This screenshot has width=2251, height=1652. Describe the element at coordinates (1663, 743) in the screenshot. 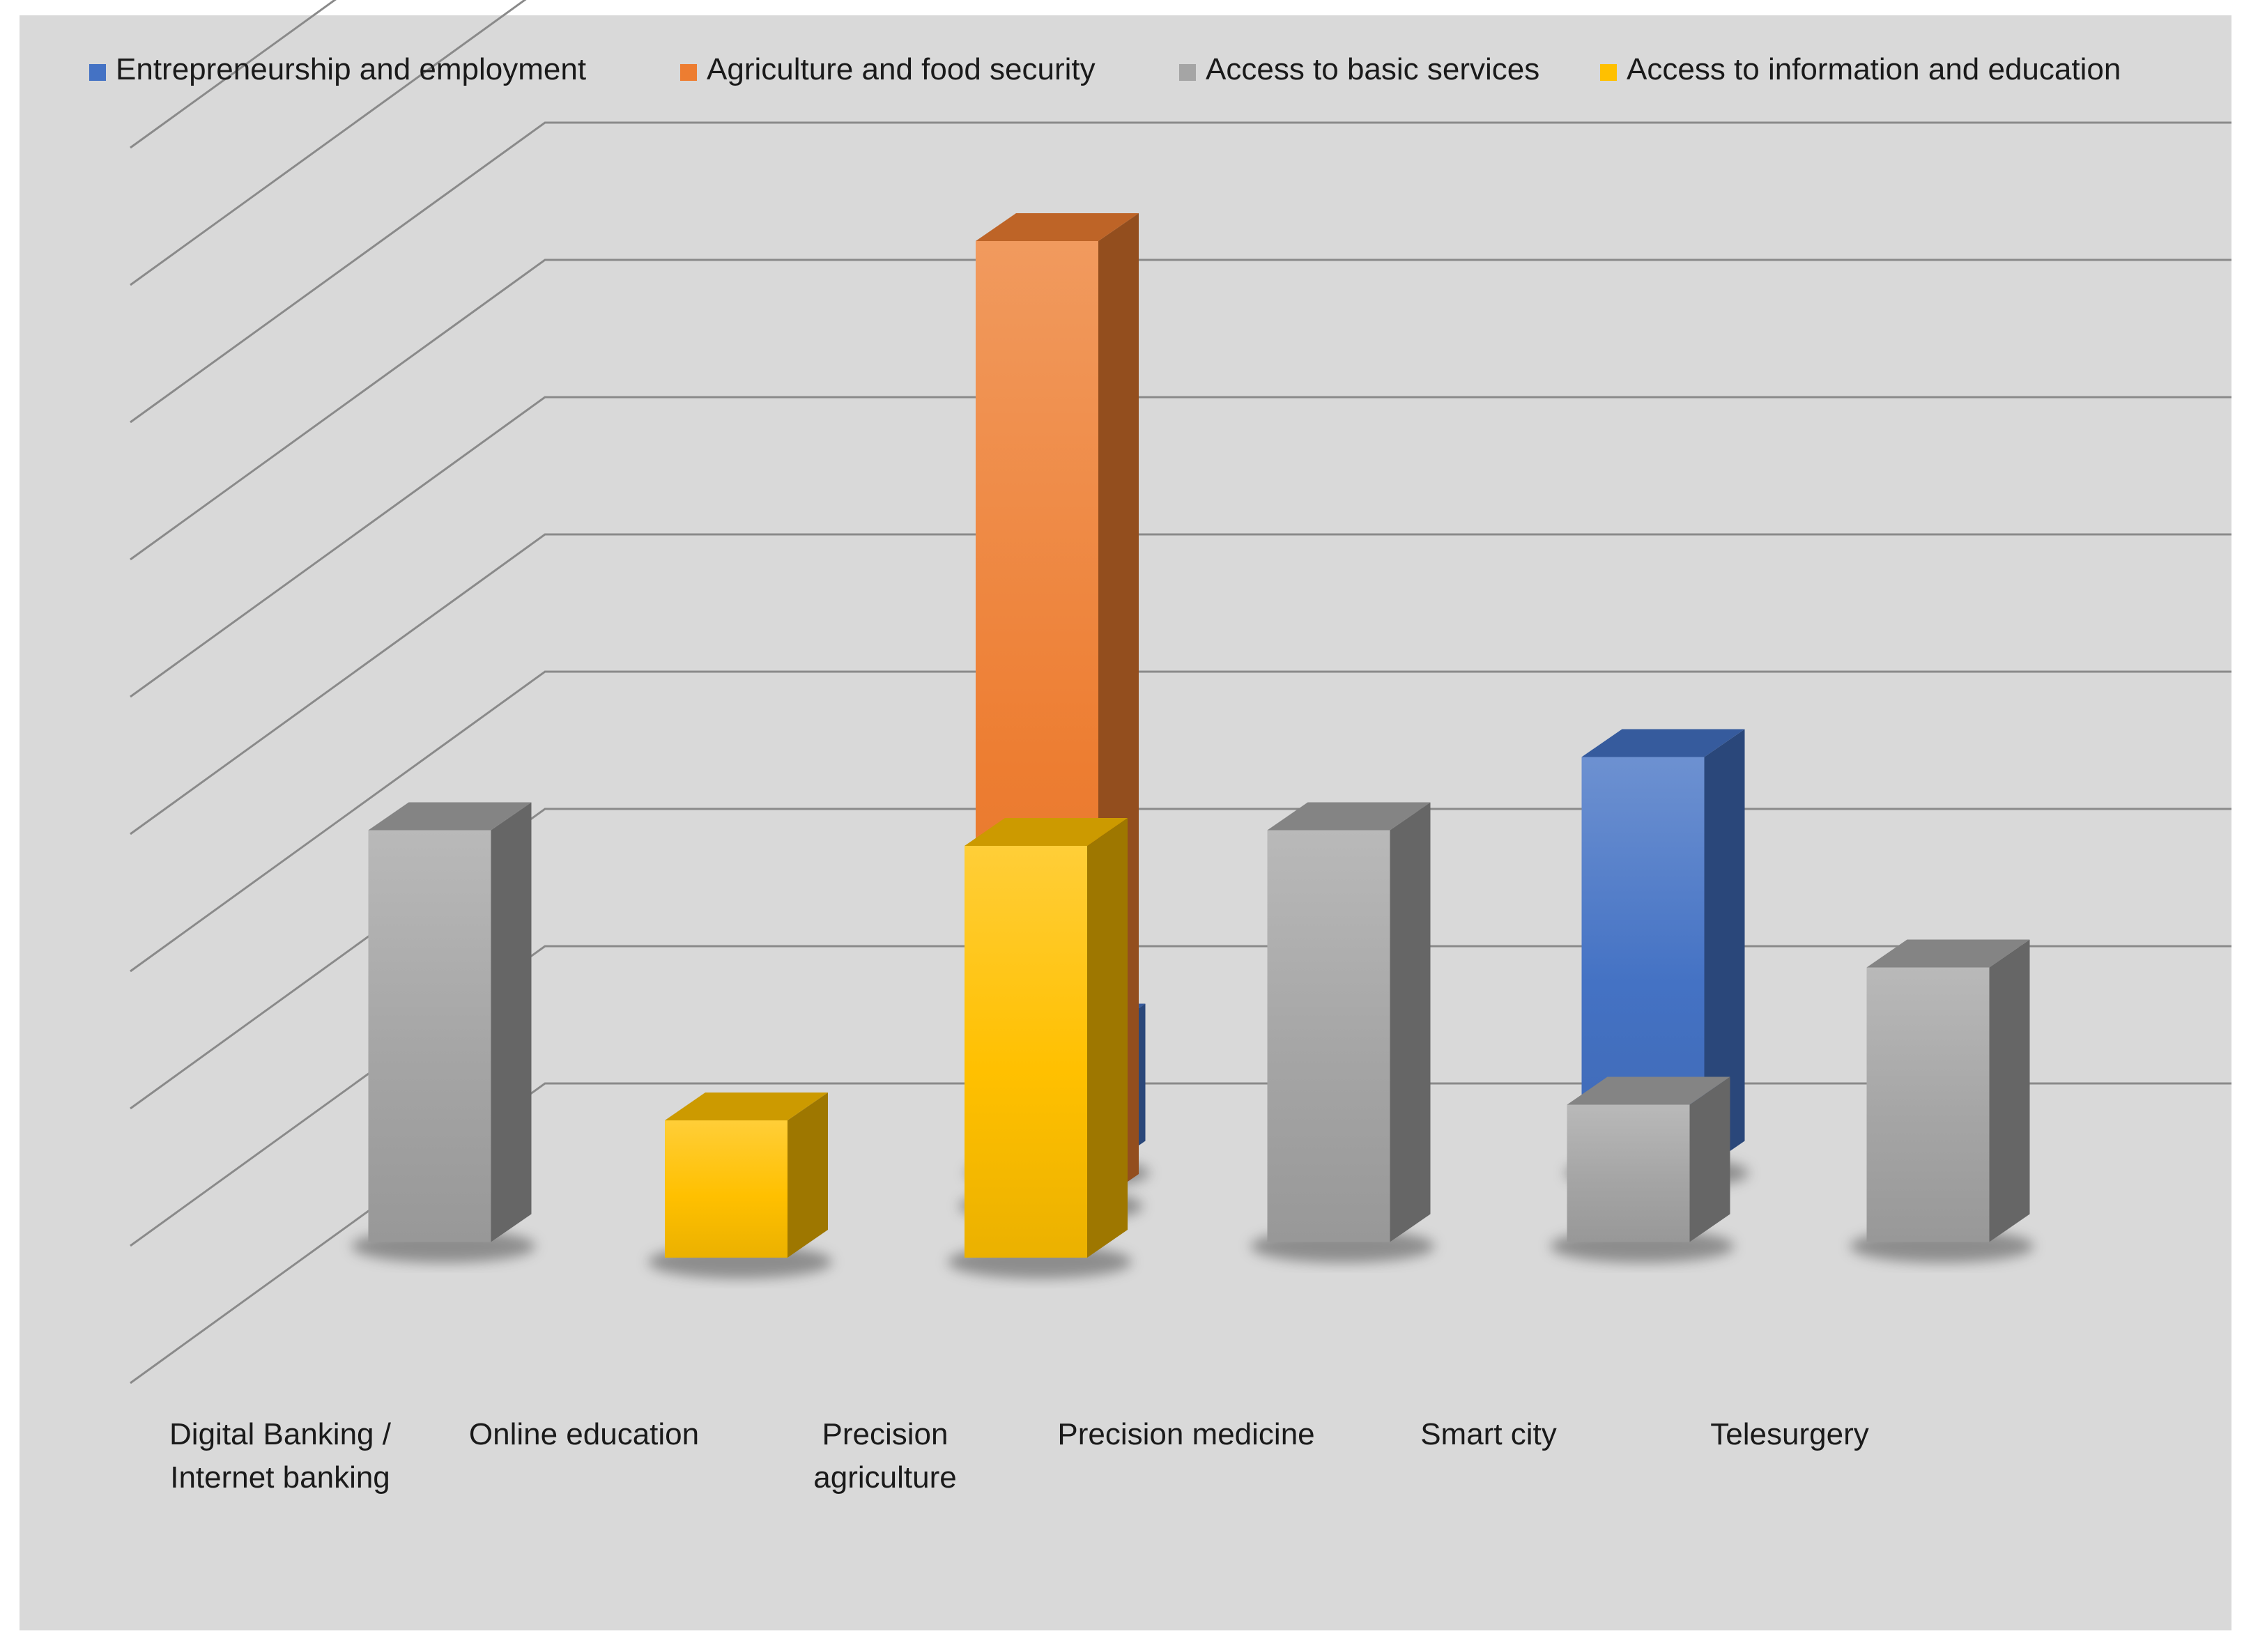

I see `bar-top-entrepreneurship-and-employment-smart-city` at that location.